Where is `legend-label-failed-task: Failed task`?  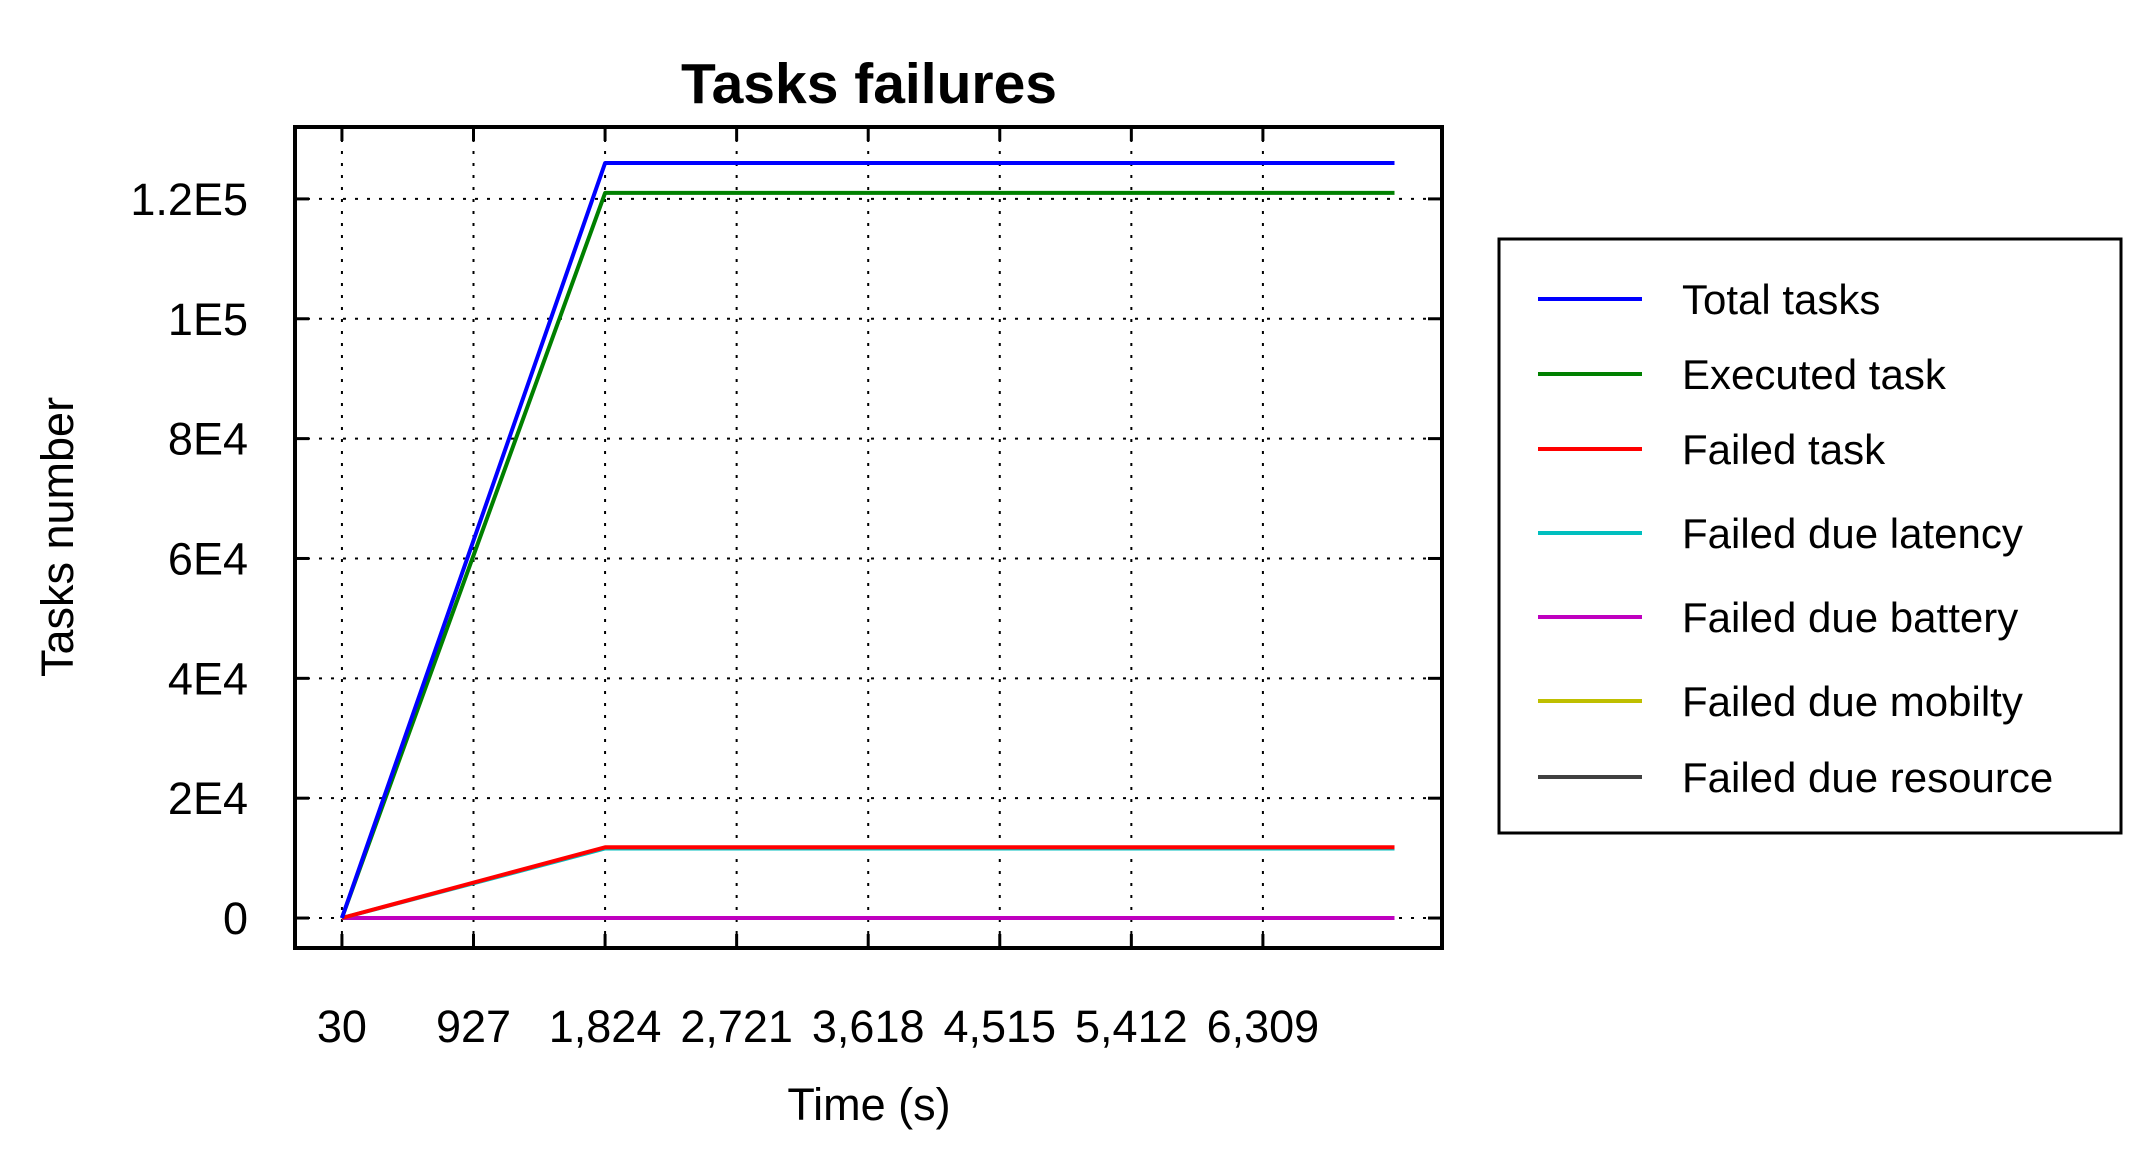
legend-label-failed-task: Failed task is located at coordinates (1784, 449).